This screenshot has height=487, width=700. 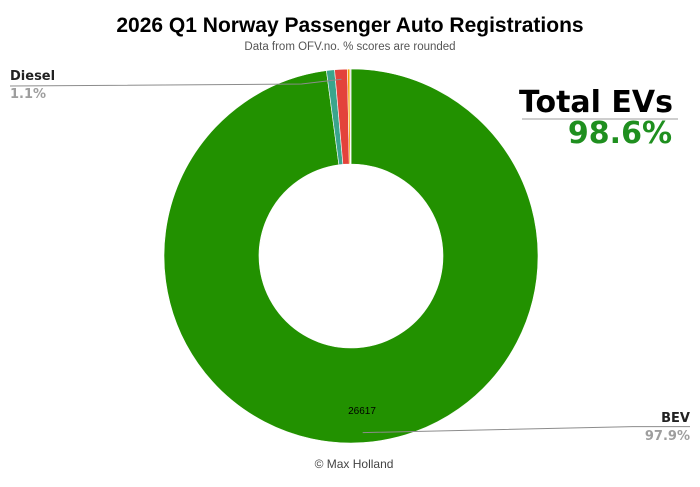 I want to click on callout-percent-bev: 97.9%, so click(x=667, y=436).